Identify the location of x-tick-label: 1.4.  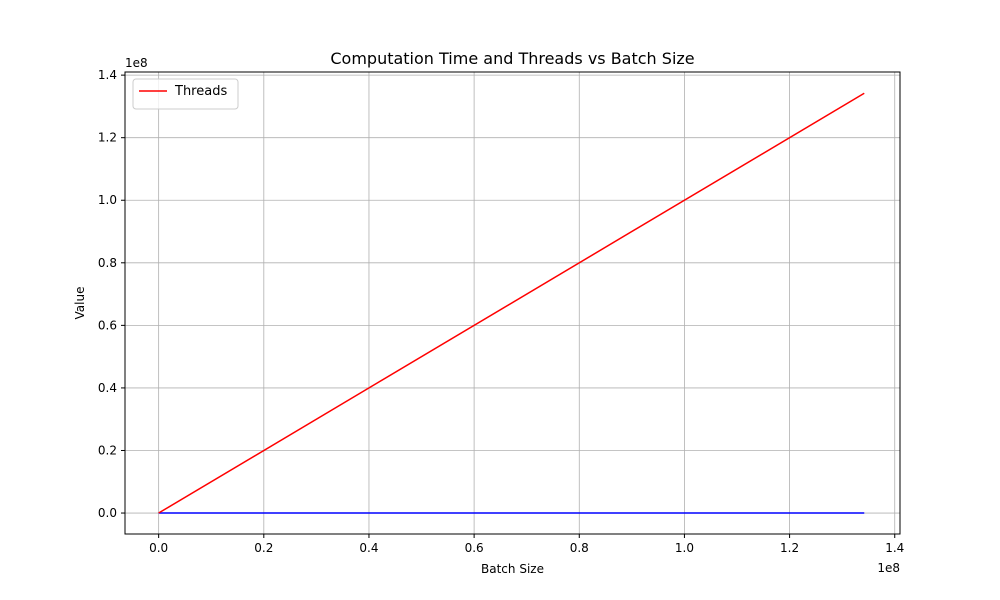
(894, 548).